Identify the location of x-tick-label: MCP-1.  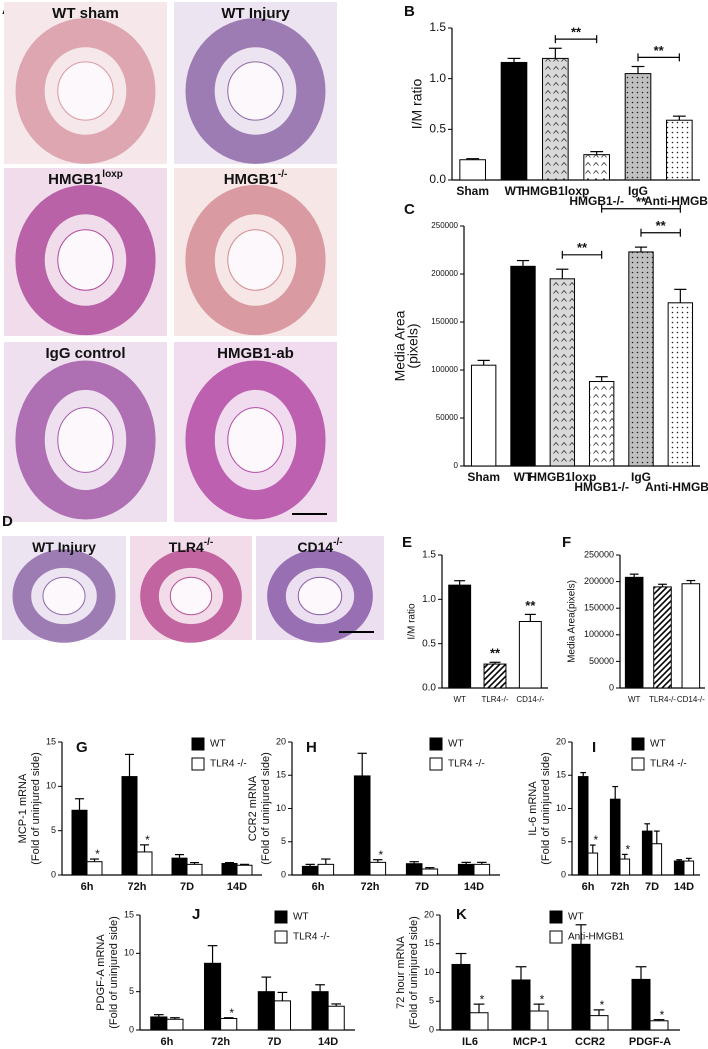
(530, 1042).